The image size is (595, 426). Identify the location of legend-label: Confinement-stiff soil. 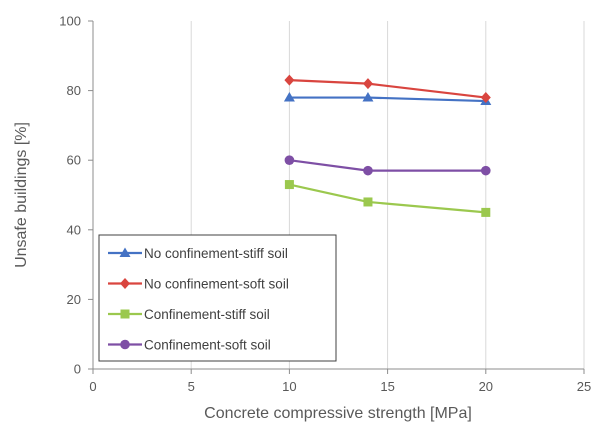
(207, 314).